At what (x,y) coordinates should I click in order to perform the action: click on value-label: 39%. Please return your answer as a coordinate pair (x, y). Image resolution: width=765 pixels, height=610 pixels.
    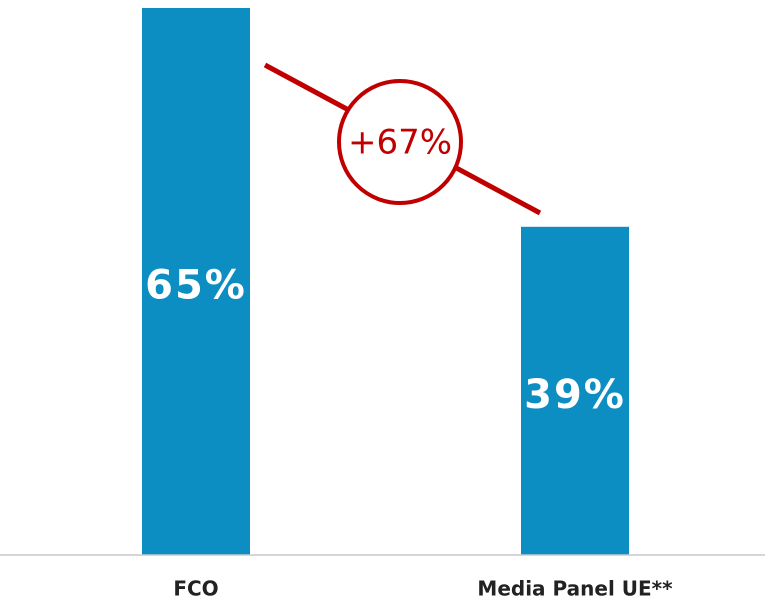
    Looking at the image, I should click on (575, 395).